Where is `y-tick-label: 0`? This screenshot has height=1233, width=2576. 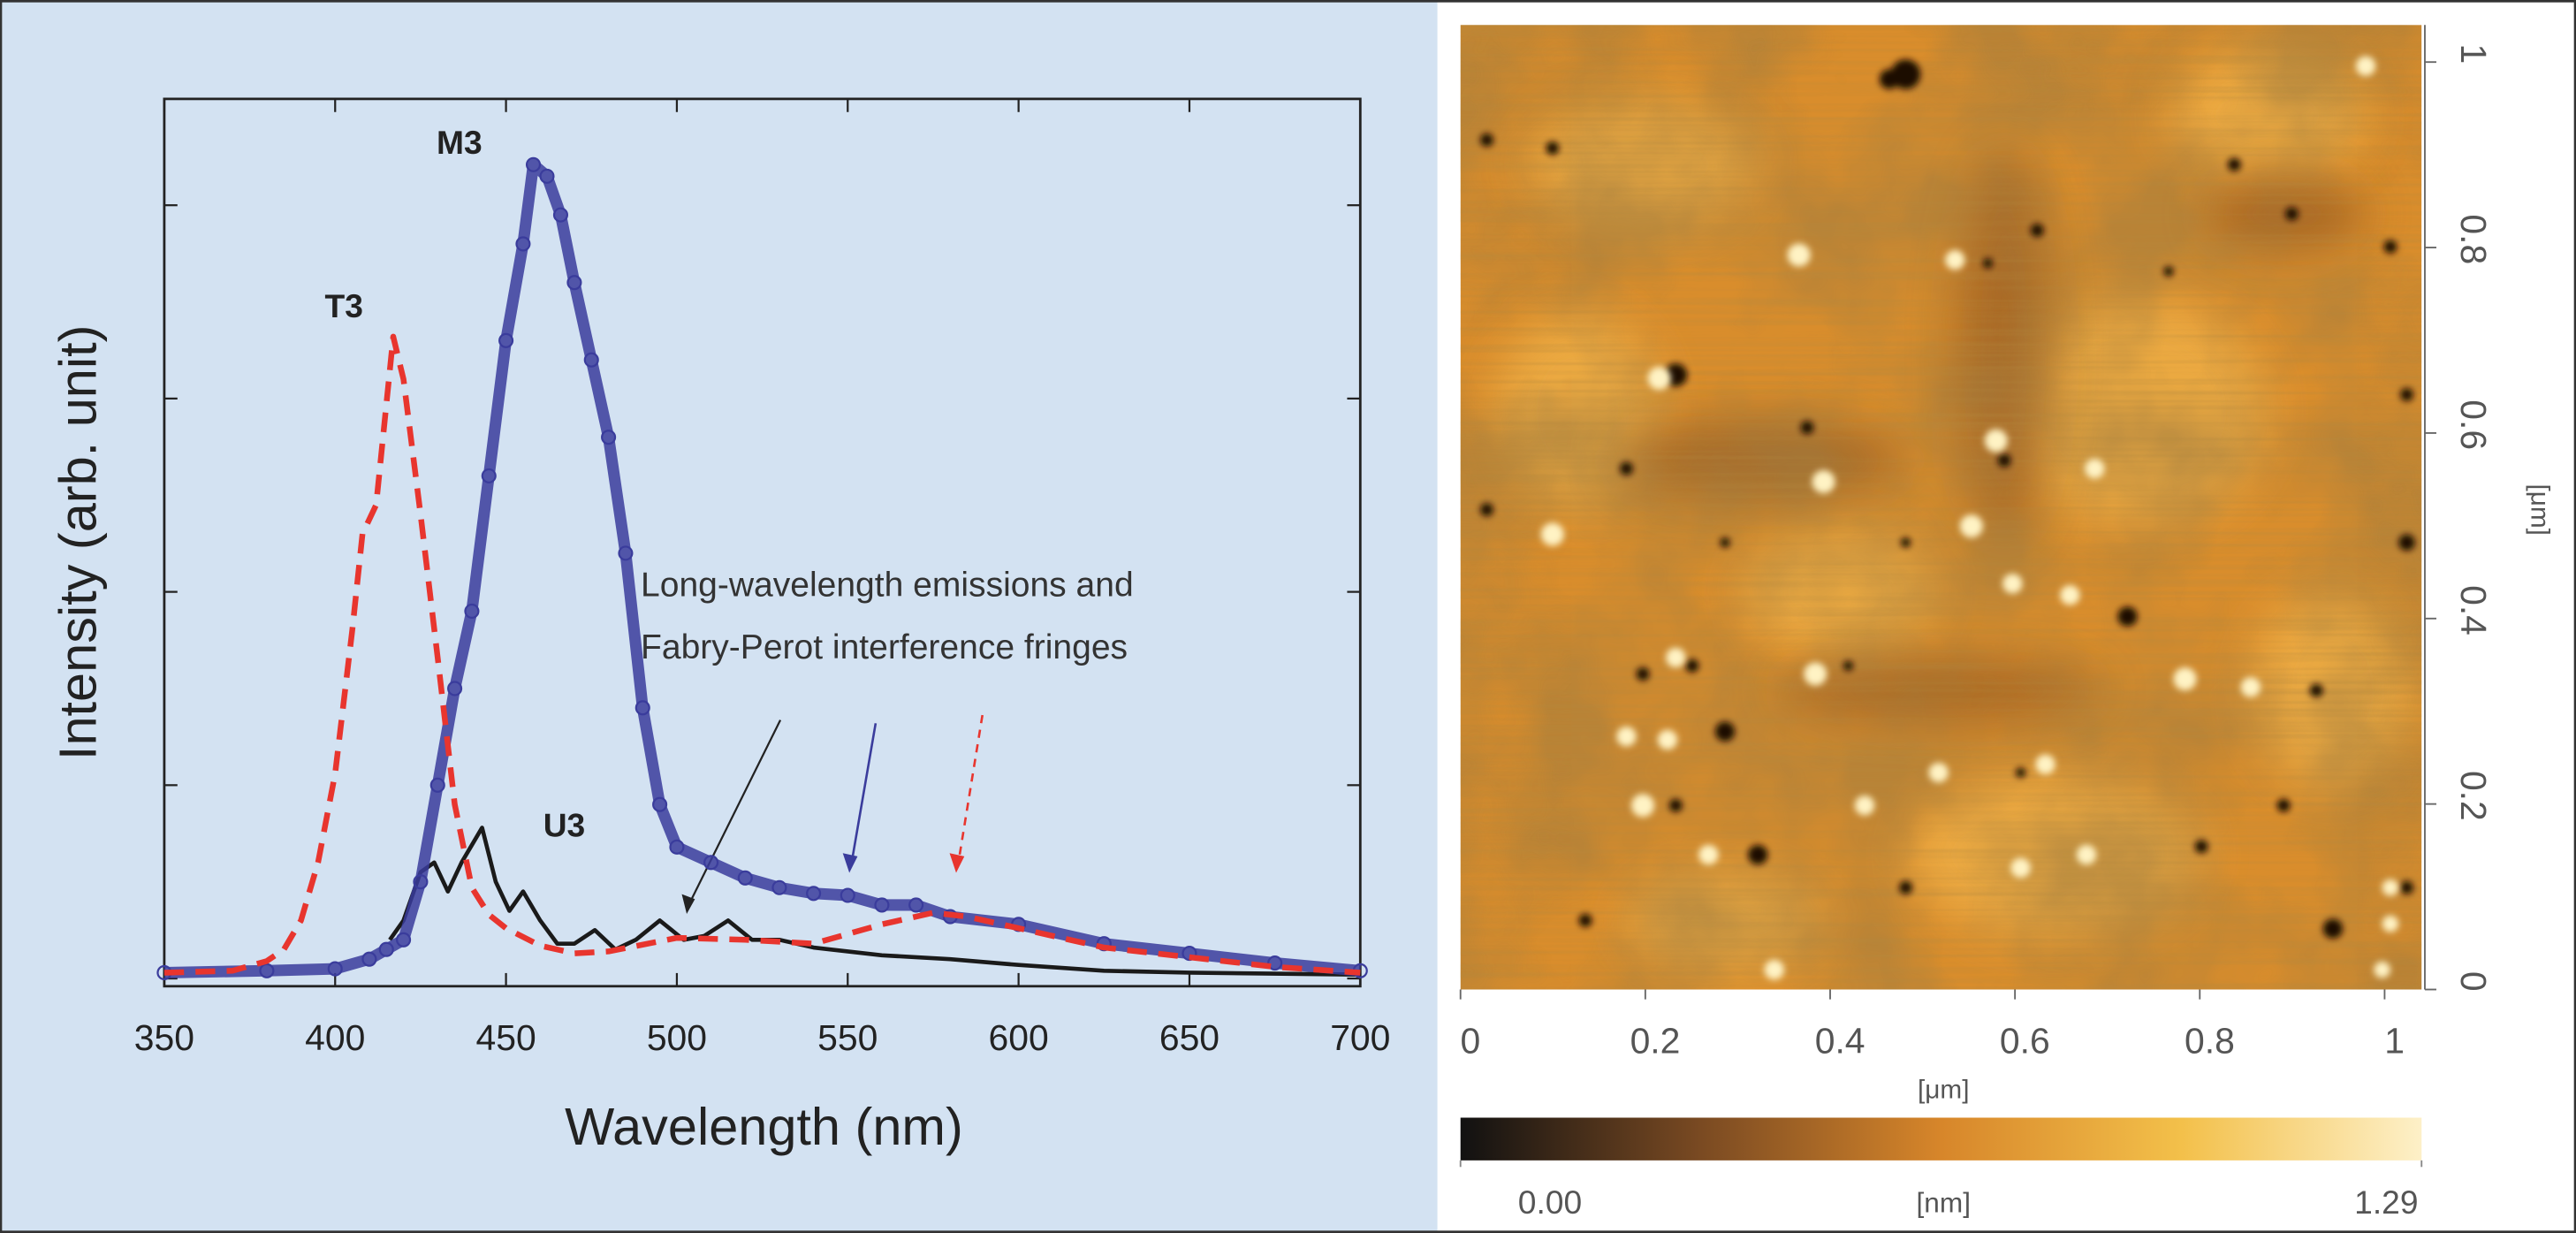 y-tick-label: 0 is located at coordinates (2473, 981).